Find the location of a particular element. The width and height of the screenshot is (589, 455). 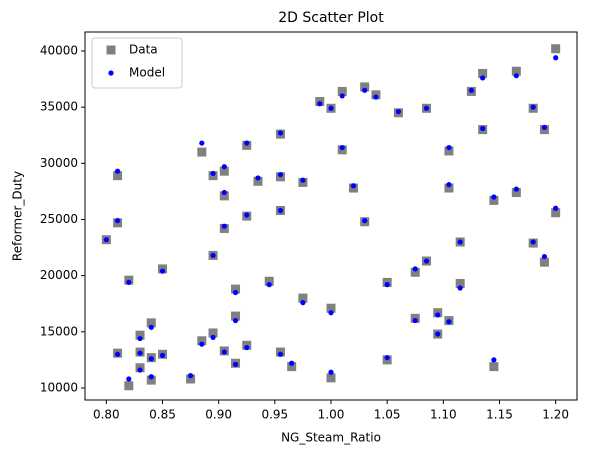

y-tick-label: 10000 is located at coordinates (59, 387).